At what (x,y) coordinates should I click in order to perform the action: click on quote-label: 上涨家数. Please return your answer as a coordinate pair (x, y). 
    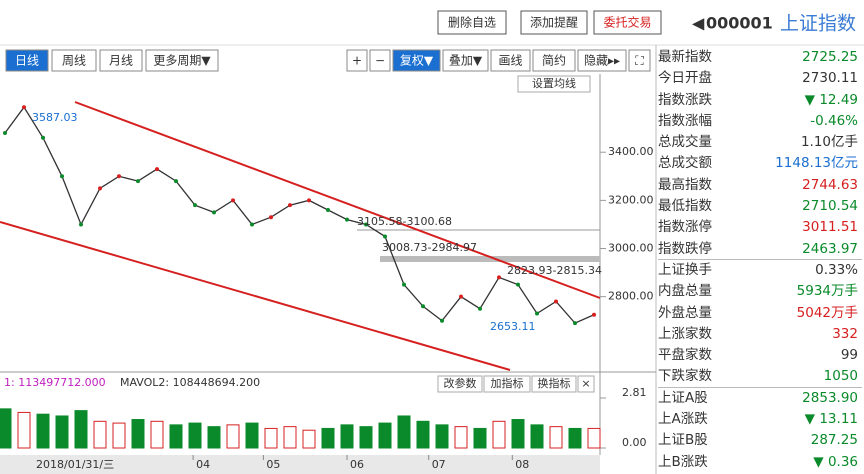
    Looking at the image, I should click on (685, 333).